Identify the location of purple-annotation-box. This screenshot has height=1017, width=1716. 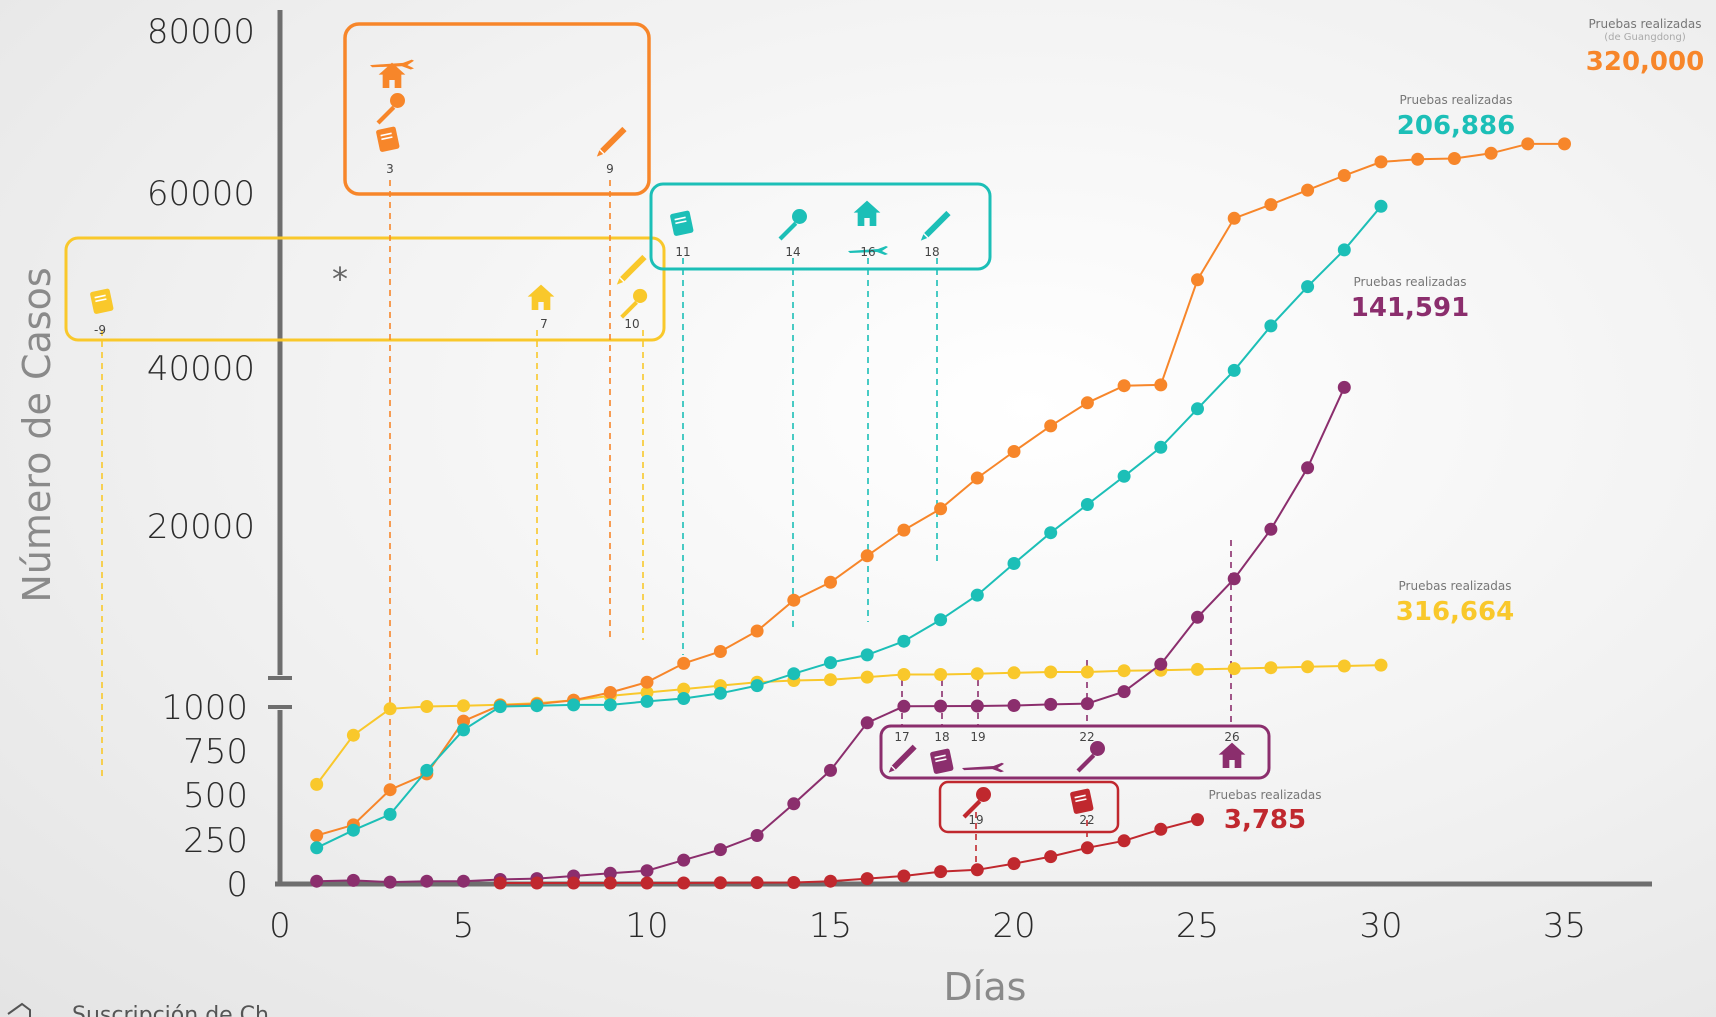
(1075, 752).